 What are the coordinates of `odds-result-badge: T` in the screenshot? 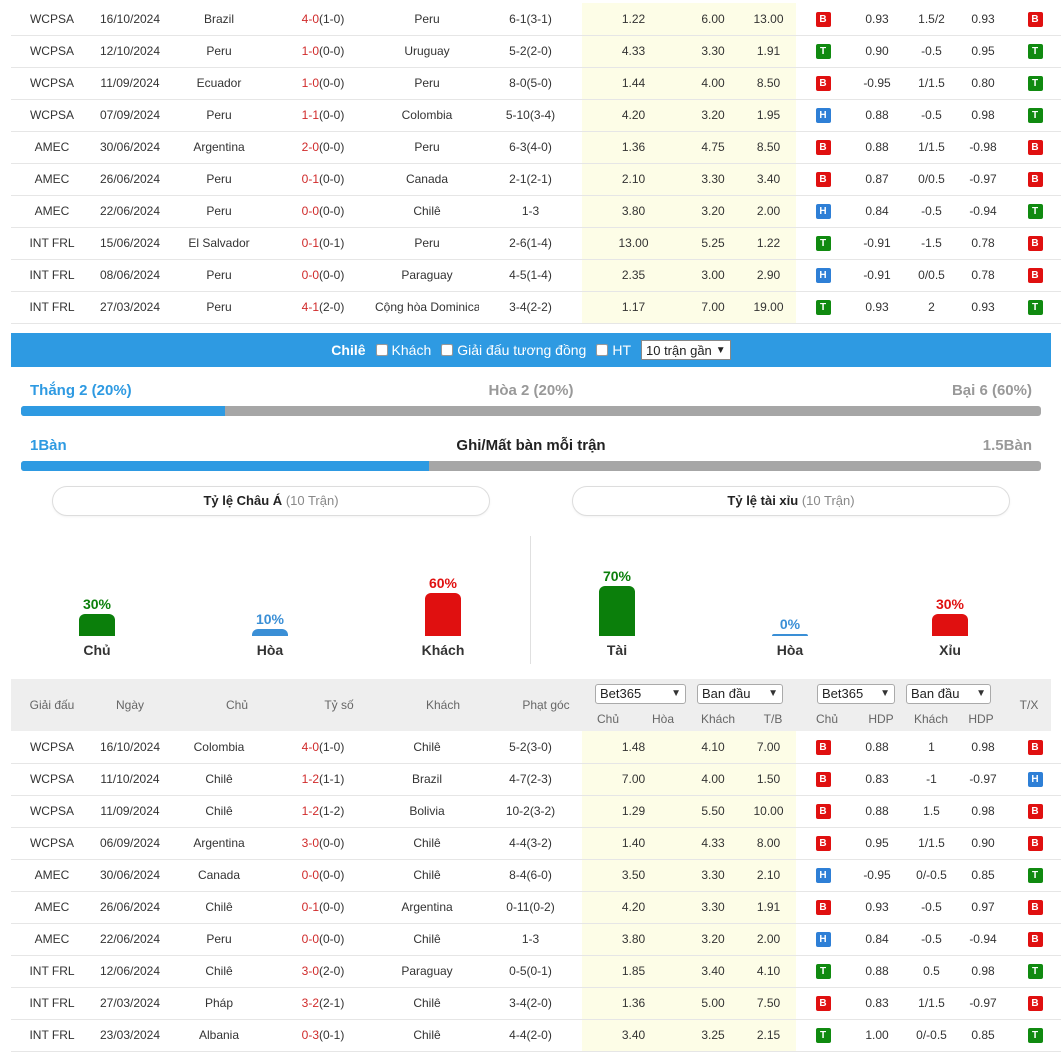 It's located at (823, 307).